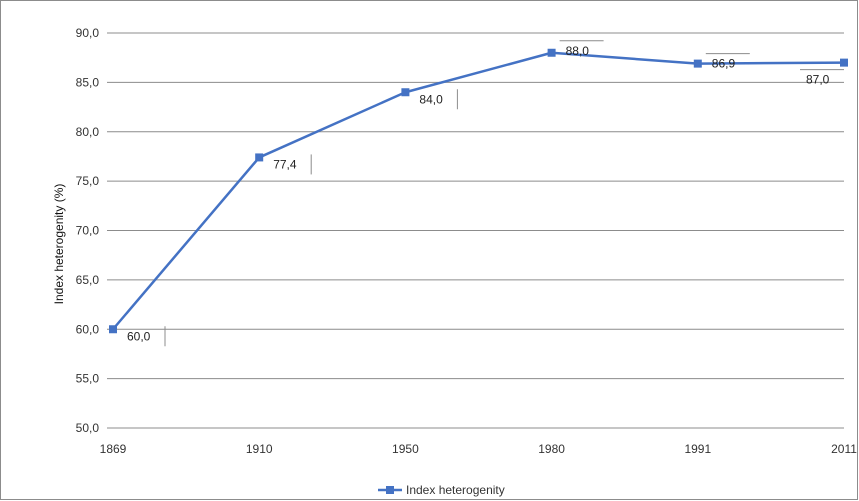 Image resolution: width=859 pixels, height=501 pixels. Describe the element at coordinates (88, 132) in the screenshot. I see `y-tick-label: 80,0` at that location.